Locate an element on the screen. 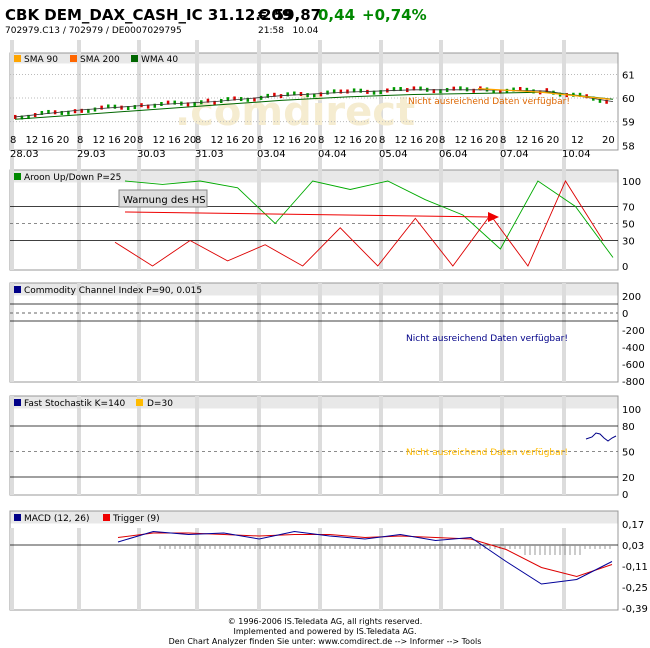  stoch-legend-swatch is located at coordinates (17, 402).